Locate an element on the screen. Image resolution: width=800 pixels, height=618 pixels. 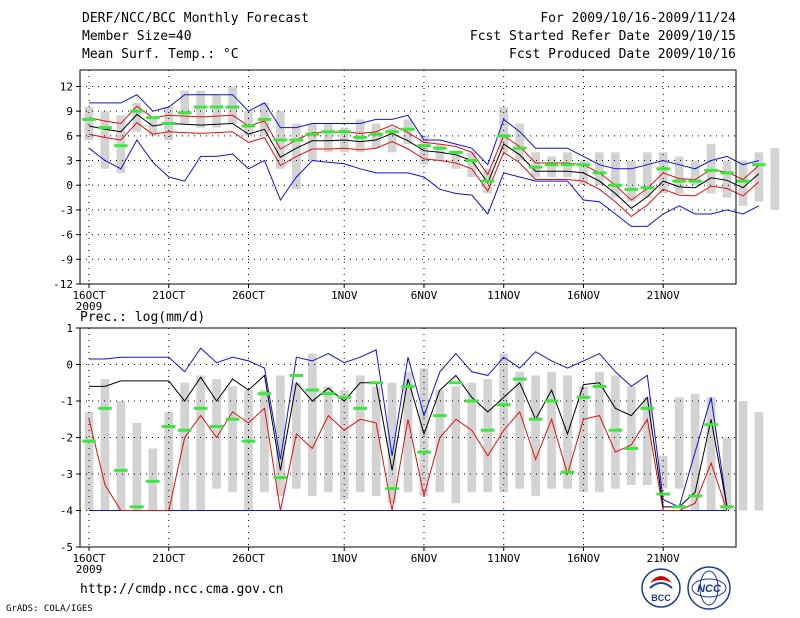
grads-credit: GrADS: COLA/IGES is located at coordinates (49, 609).